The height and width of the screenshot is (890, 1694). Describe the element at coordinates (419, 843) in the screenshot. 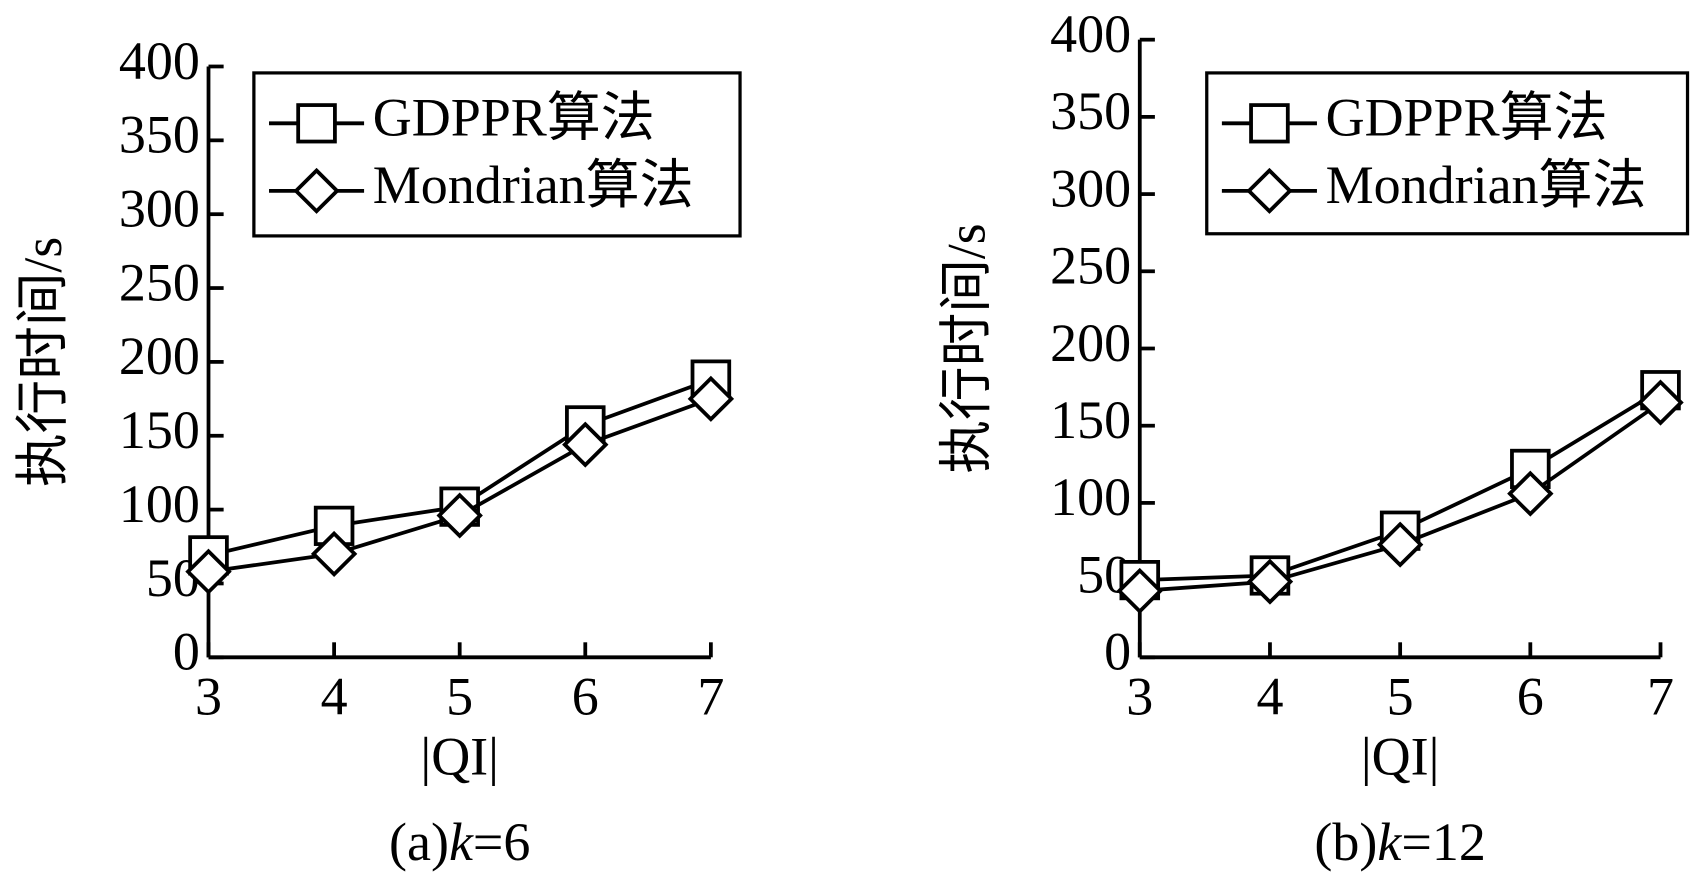

I see `caption-part: (a)` at that location.